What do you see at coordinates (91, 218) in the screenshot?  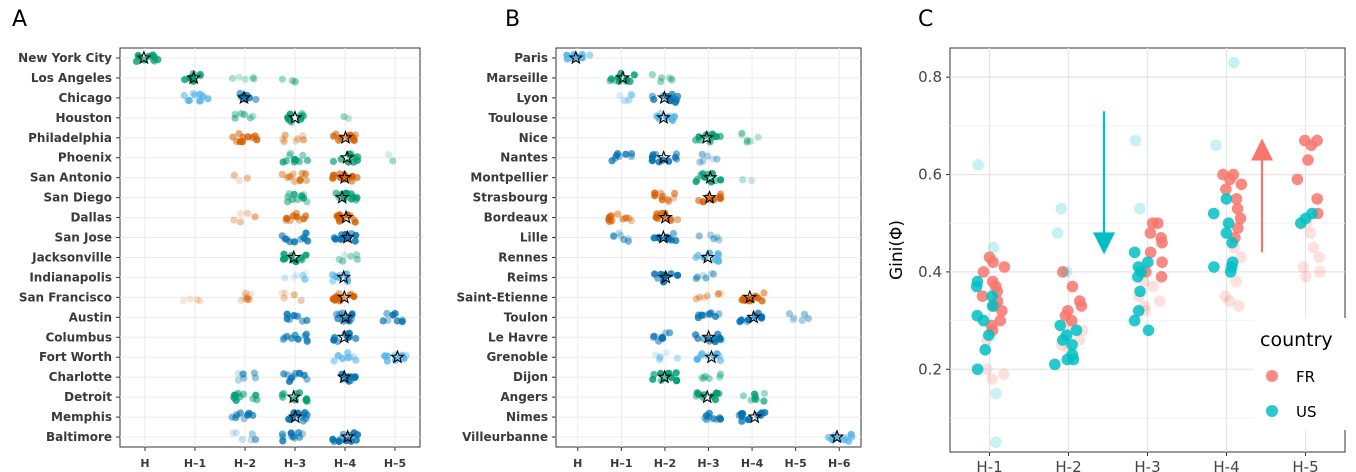 I see `city-label: Dallas` at bounding box center [91, 218].